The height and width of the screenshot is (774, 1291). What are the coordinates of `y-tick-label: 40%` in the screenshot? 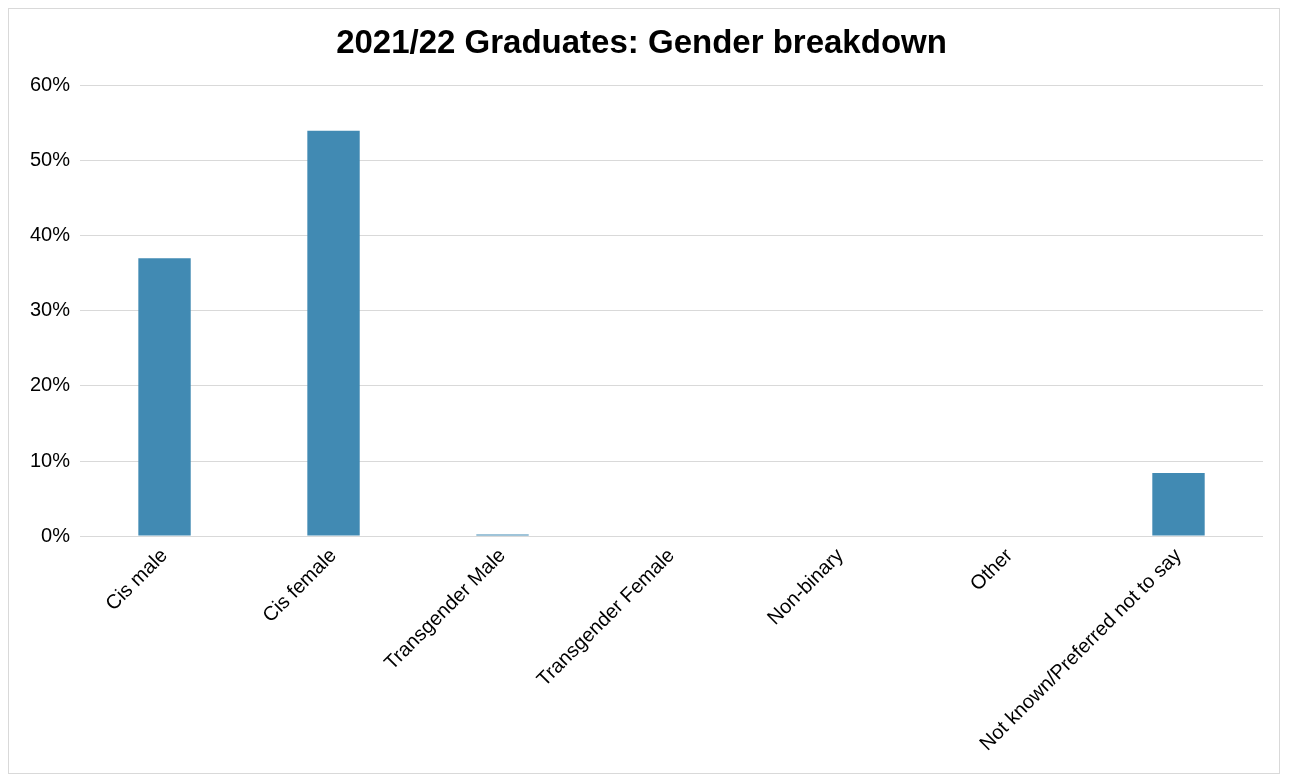 It's located at (50, 234).